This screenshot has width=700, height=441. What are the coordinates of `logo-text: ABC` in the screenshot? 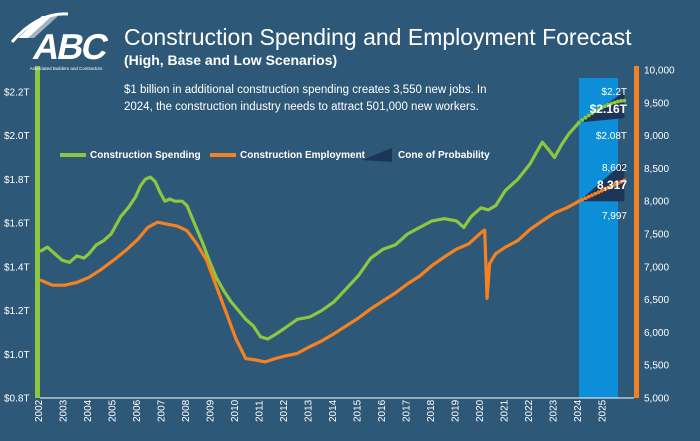 It's located at (70, 46).